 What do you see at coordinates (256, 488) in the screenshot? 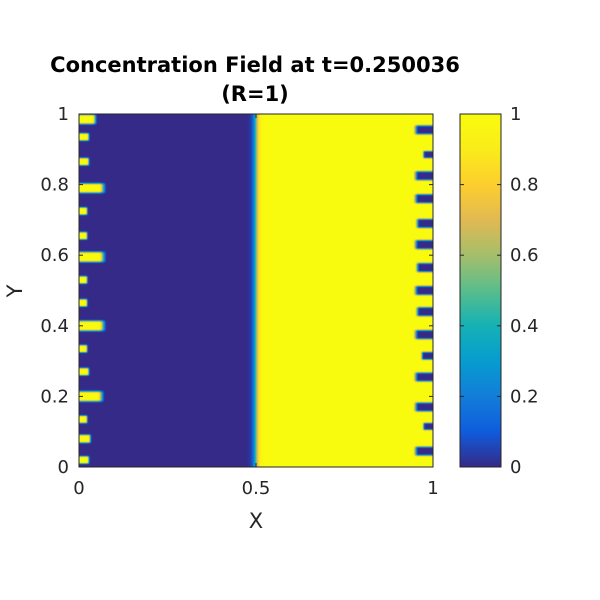
I see `x-tick-label: 0.5` at bounding box center [256, 488].